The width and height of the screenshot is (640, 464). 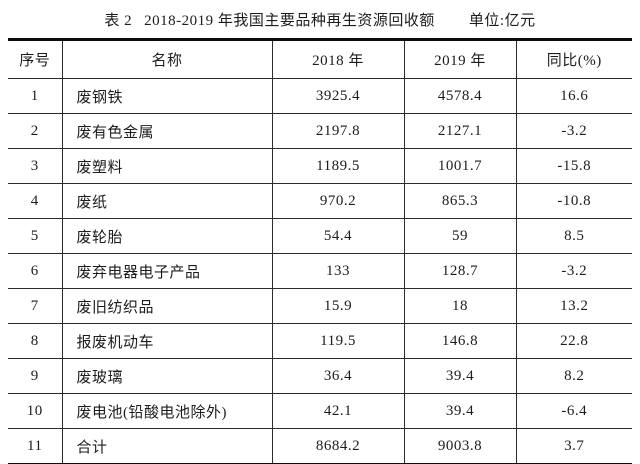 What do you see at coordinates (573, 446) in the screenshot?
I see `yoy-value: 3.7` at bounding box center [573, 446].